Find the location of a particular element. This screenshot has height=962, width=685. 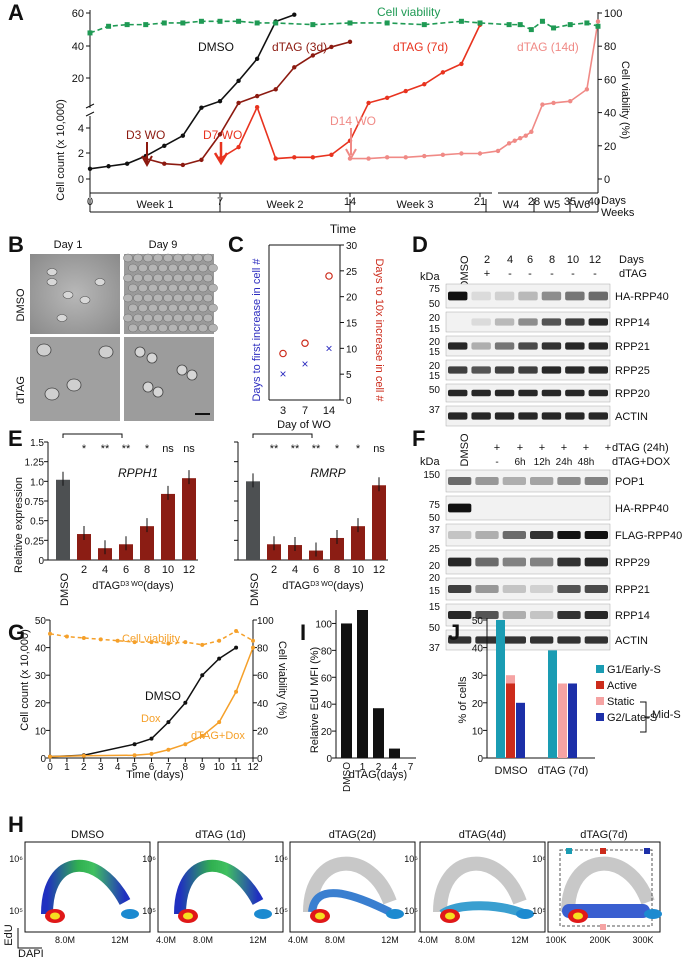

a-label-dtag14: dTAG (14d) is located at coordinates (548, 47).